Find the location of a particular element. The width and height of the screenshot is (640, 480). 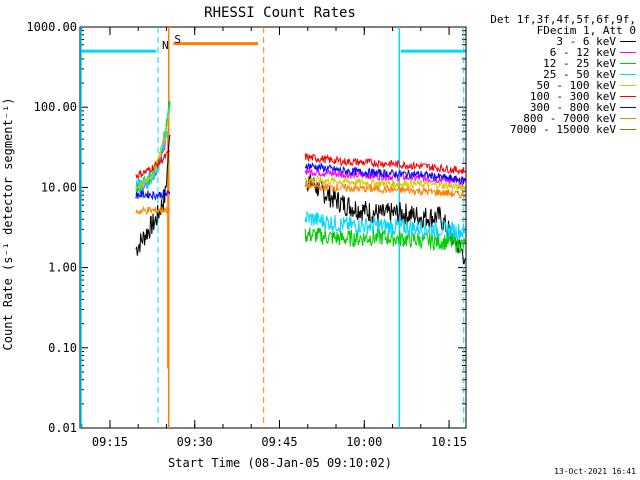

y-axis-label: Count Rate (s⁻¹ detector segment⁻¹) is located at coordinates (8, 224).